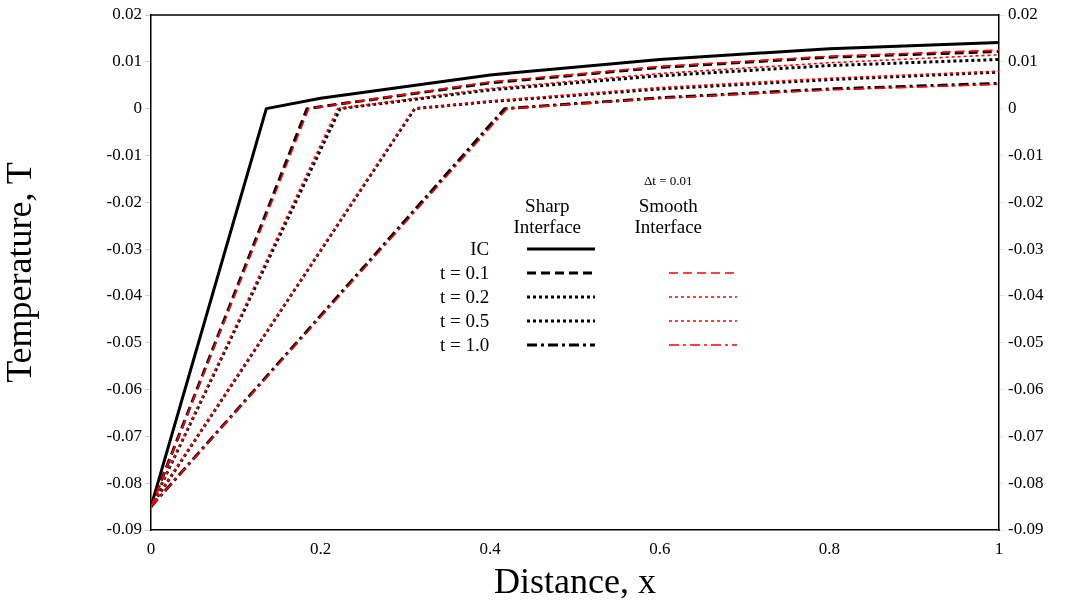 The height and width of the screenshot is (605, 1077). I want to click on y2-tick-label: -0.03, so click(1026, 248).